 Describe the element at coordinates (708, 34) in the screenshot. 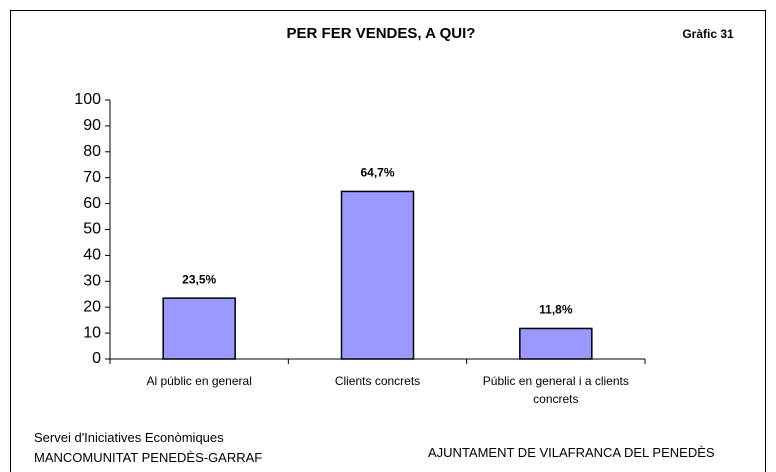

I see `chart-subtitle: Gràfic 31` at that location.